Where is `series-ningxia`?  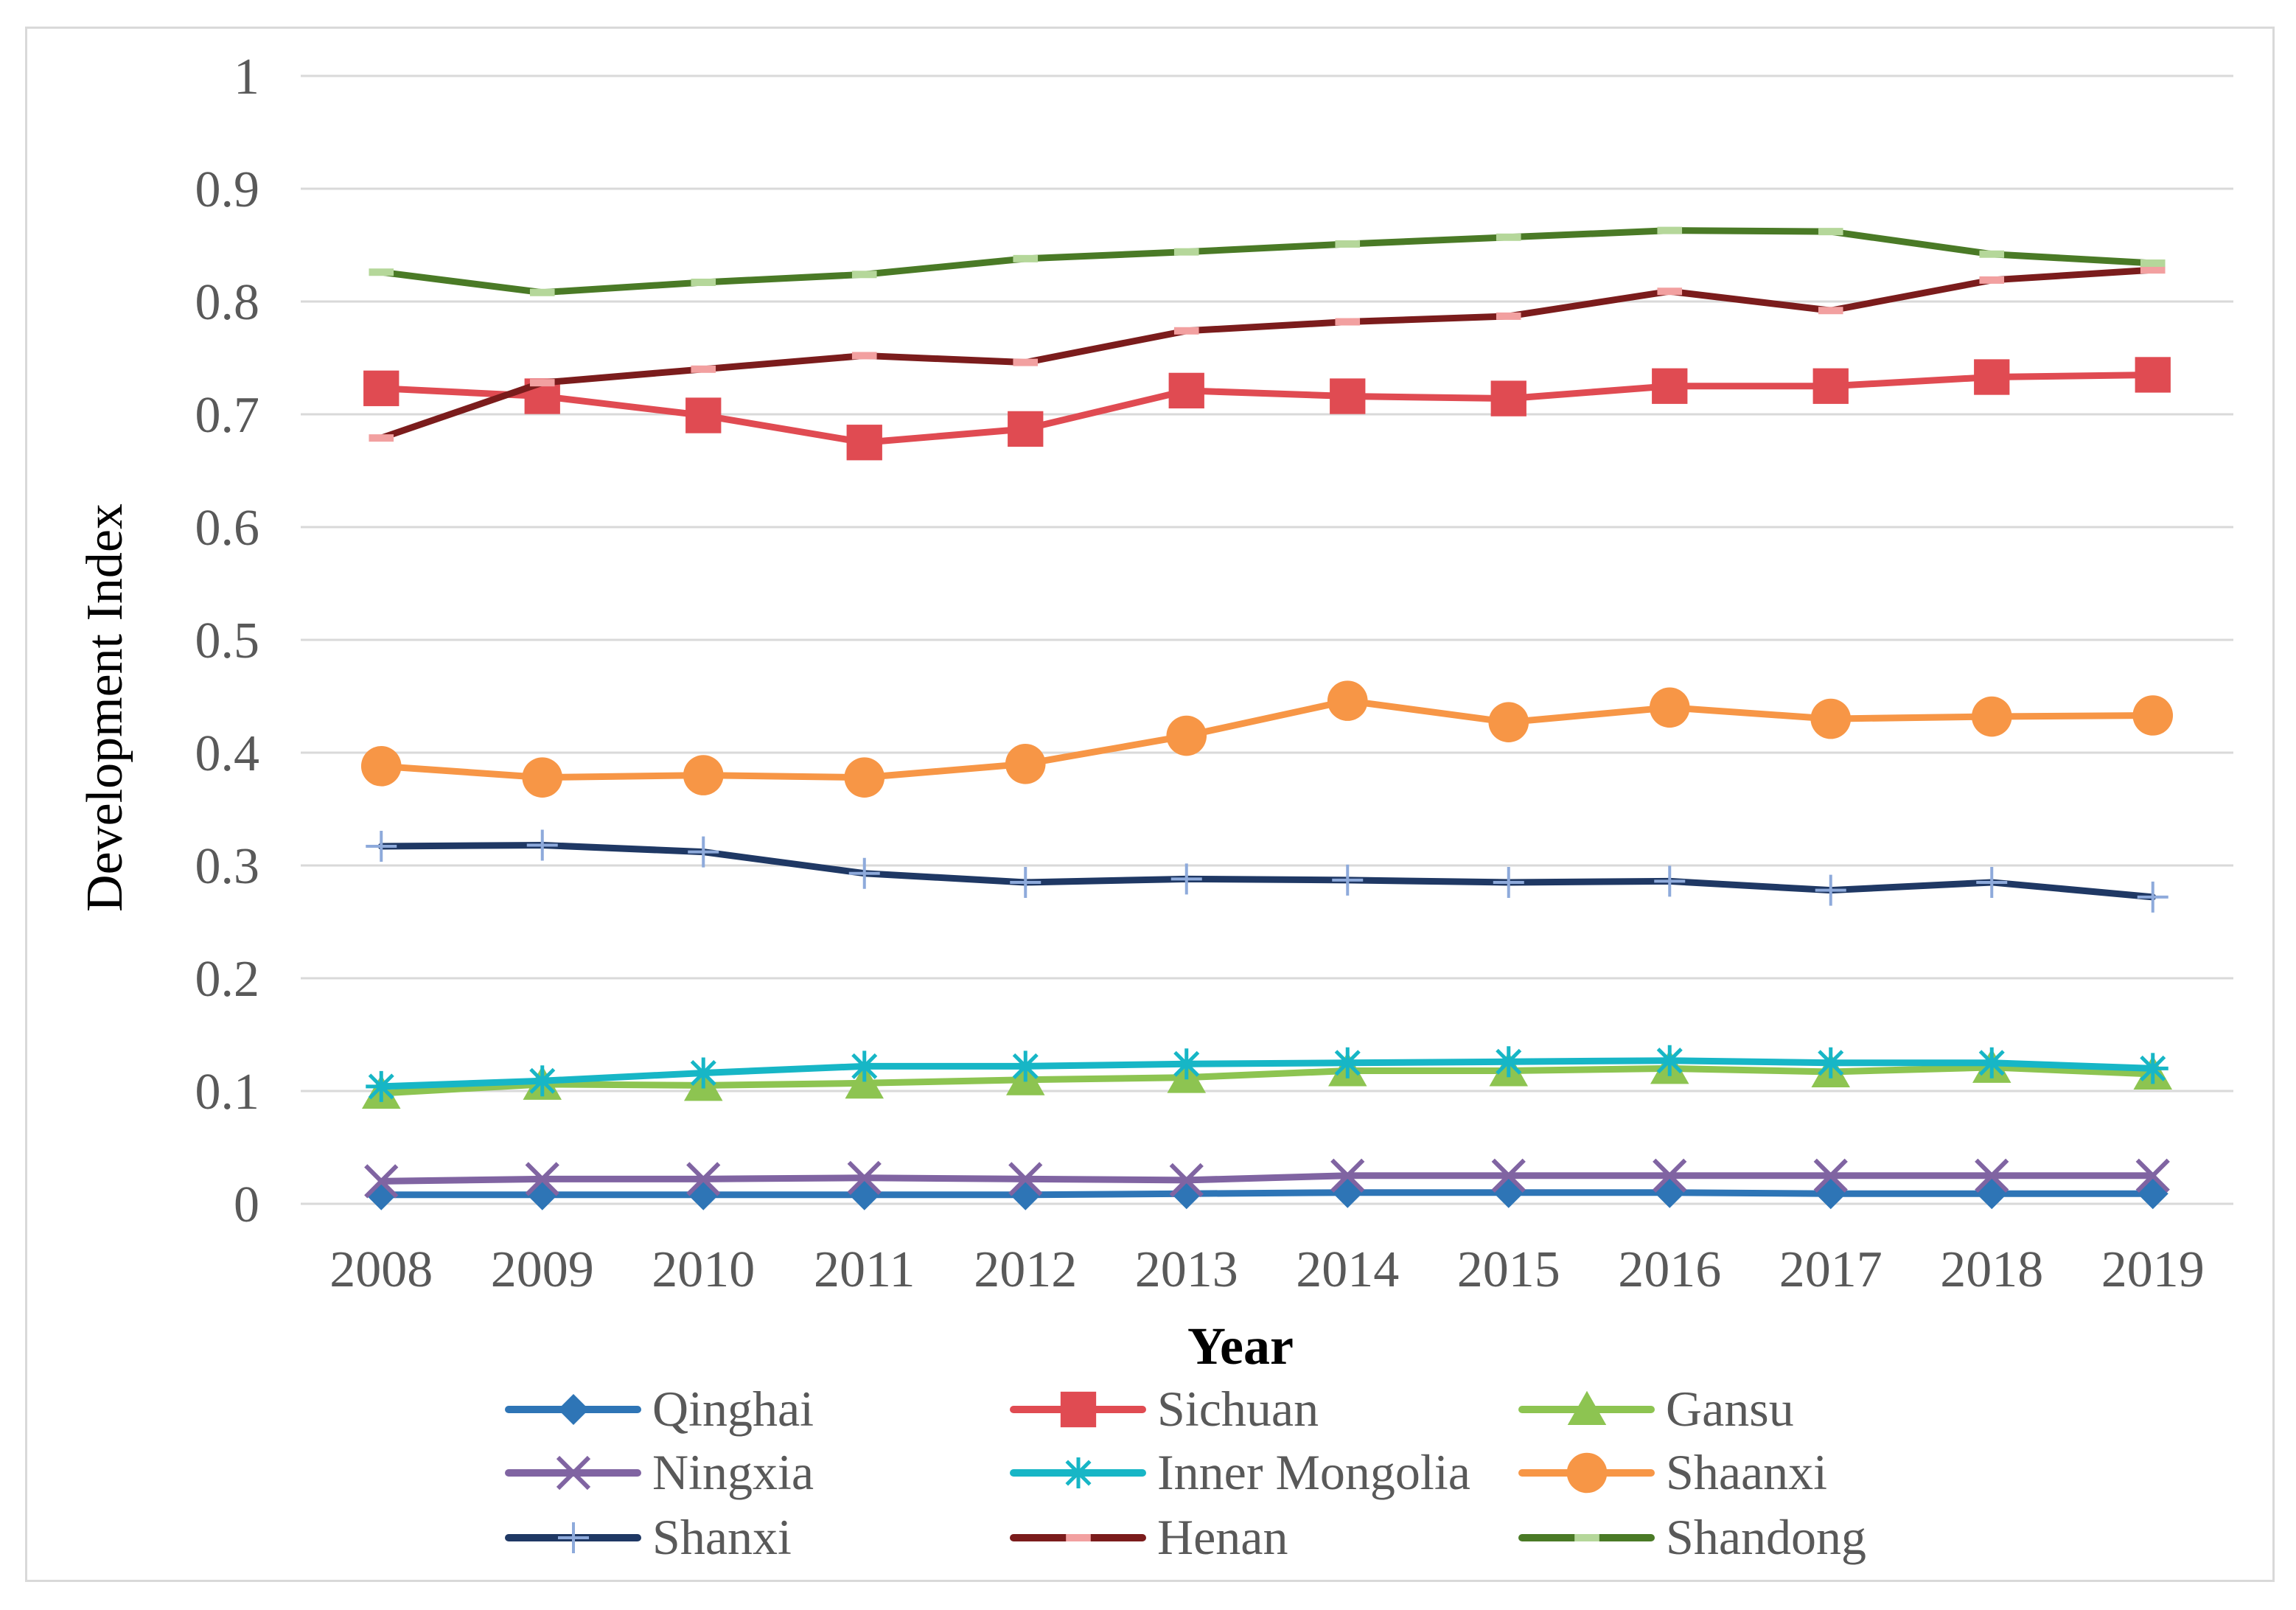
series-ningxia is located at coordinates (1267, 1178).